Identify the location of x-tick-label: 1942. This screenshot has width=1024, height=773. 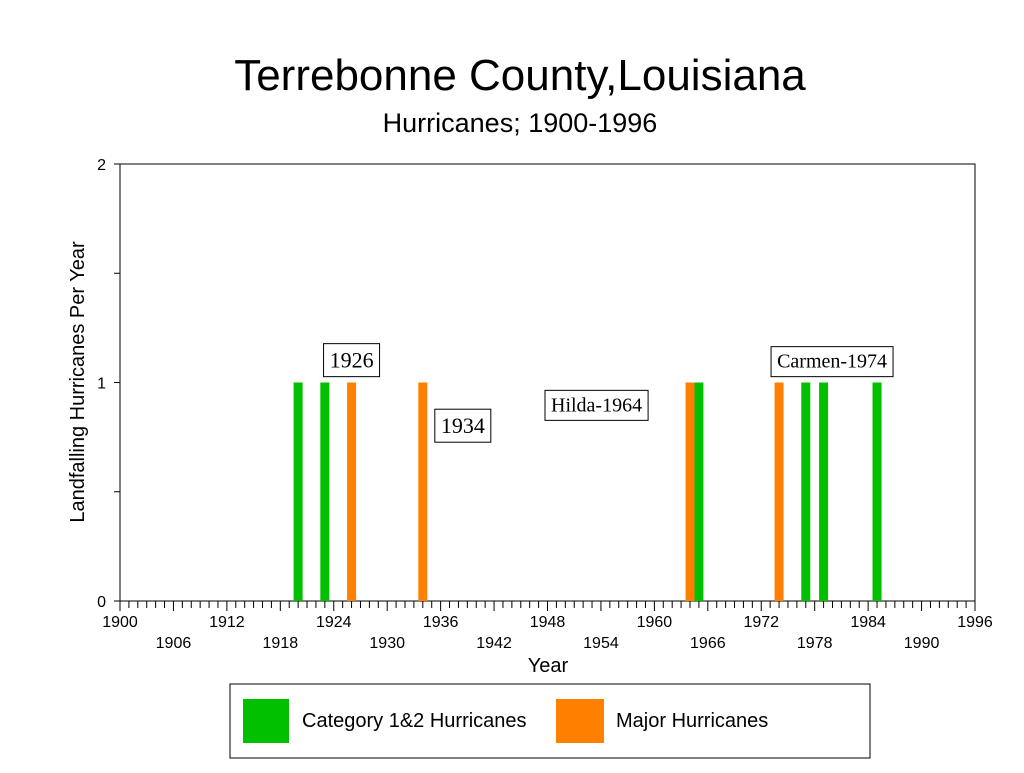
(494, 643).